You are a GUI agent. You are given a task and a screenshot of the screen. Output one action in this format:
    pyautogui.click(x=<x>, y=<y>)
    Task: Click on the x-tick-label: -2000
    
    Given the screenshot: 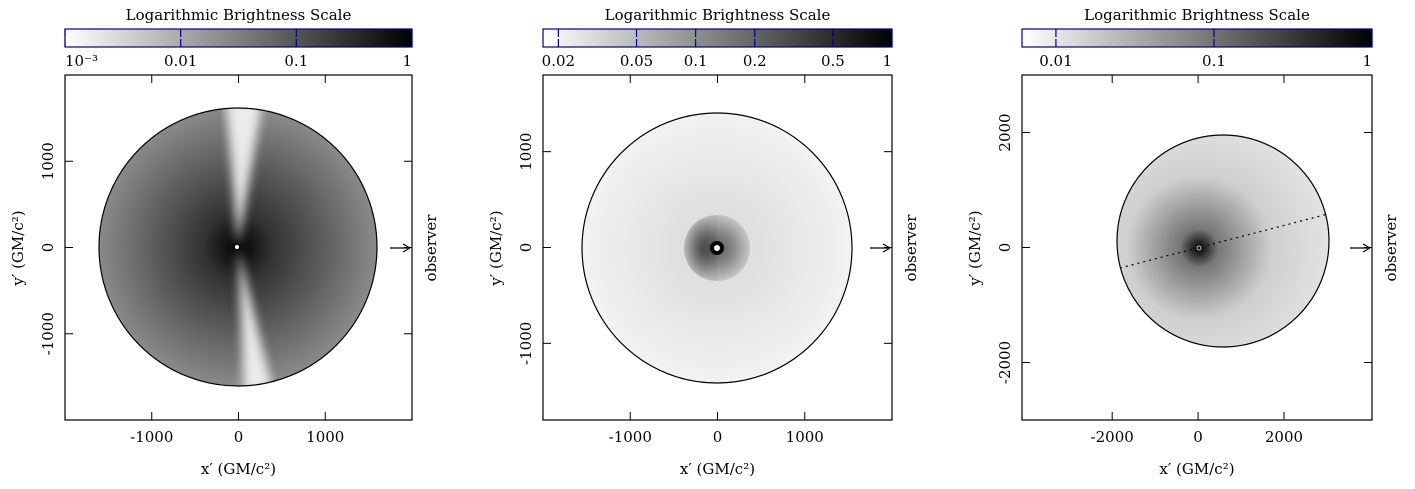 What is the action you would take?
    pyautogui.click(x=1112, y=437)
    